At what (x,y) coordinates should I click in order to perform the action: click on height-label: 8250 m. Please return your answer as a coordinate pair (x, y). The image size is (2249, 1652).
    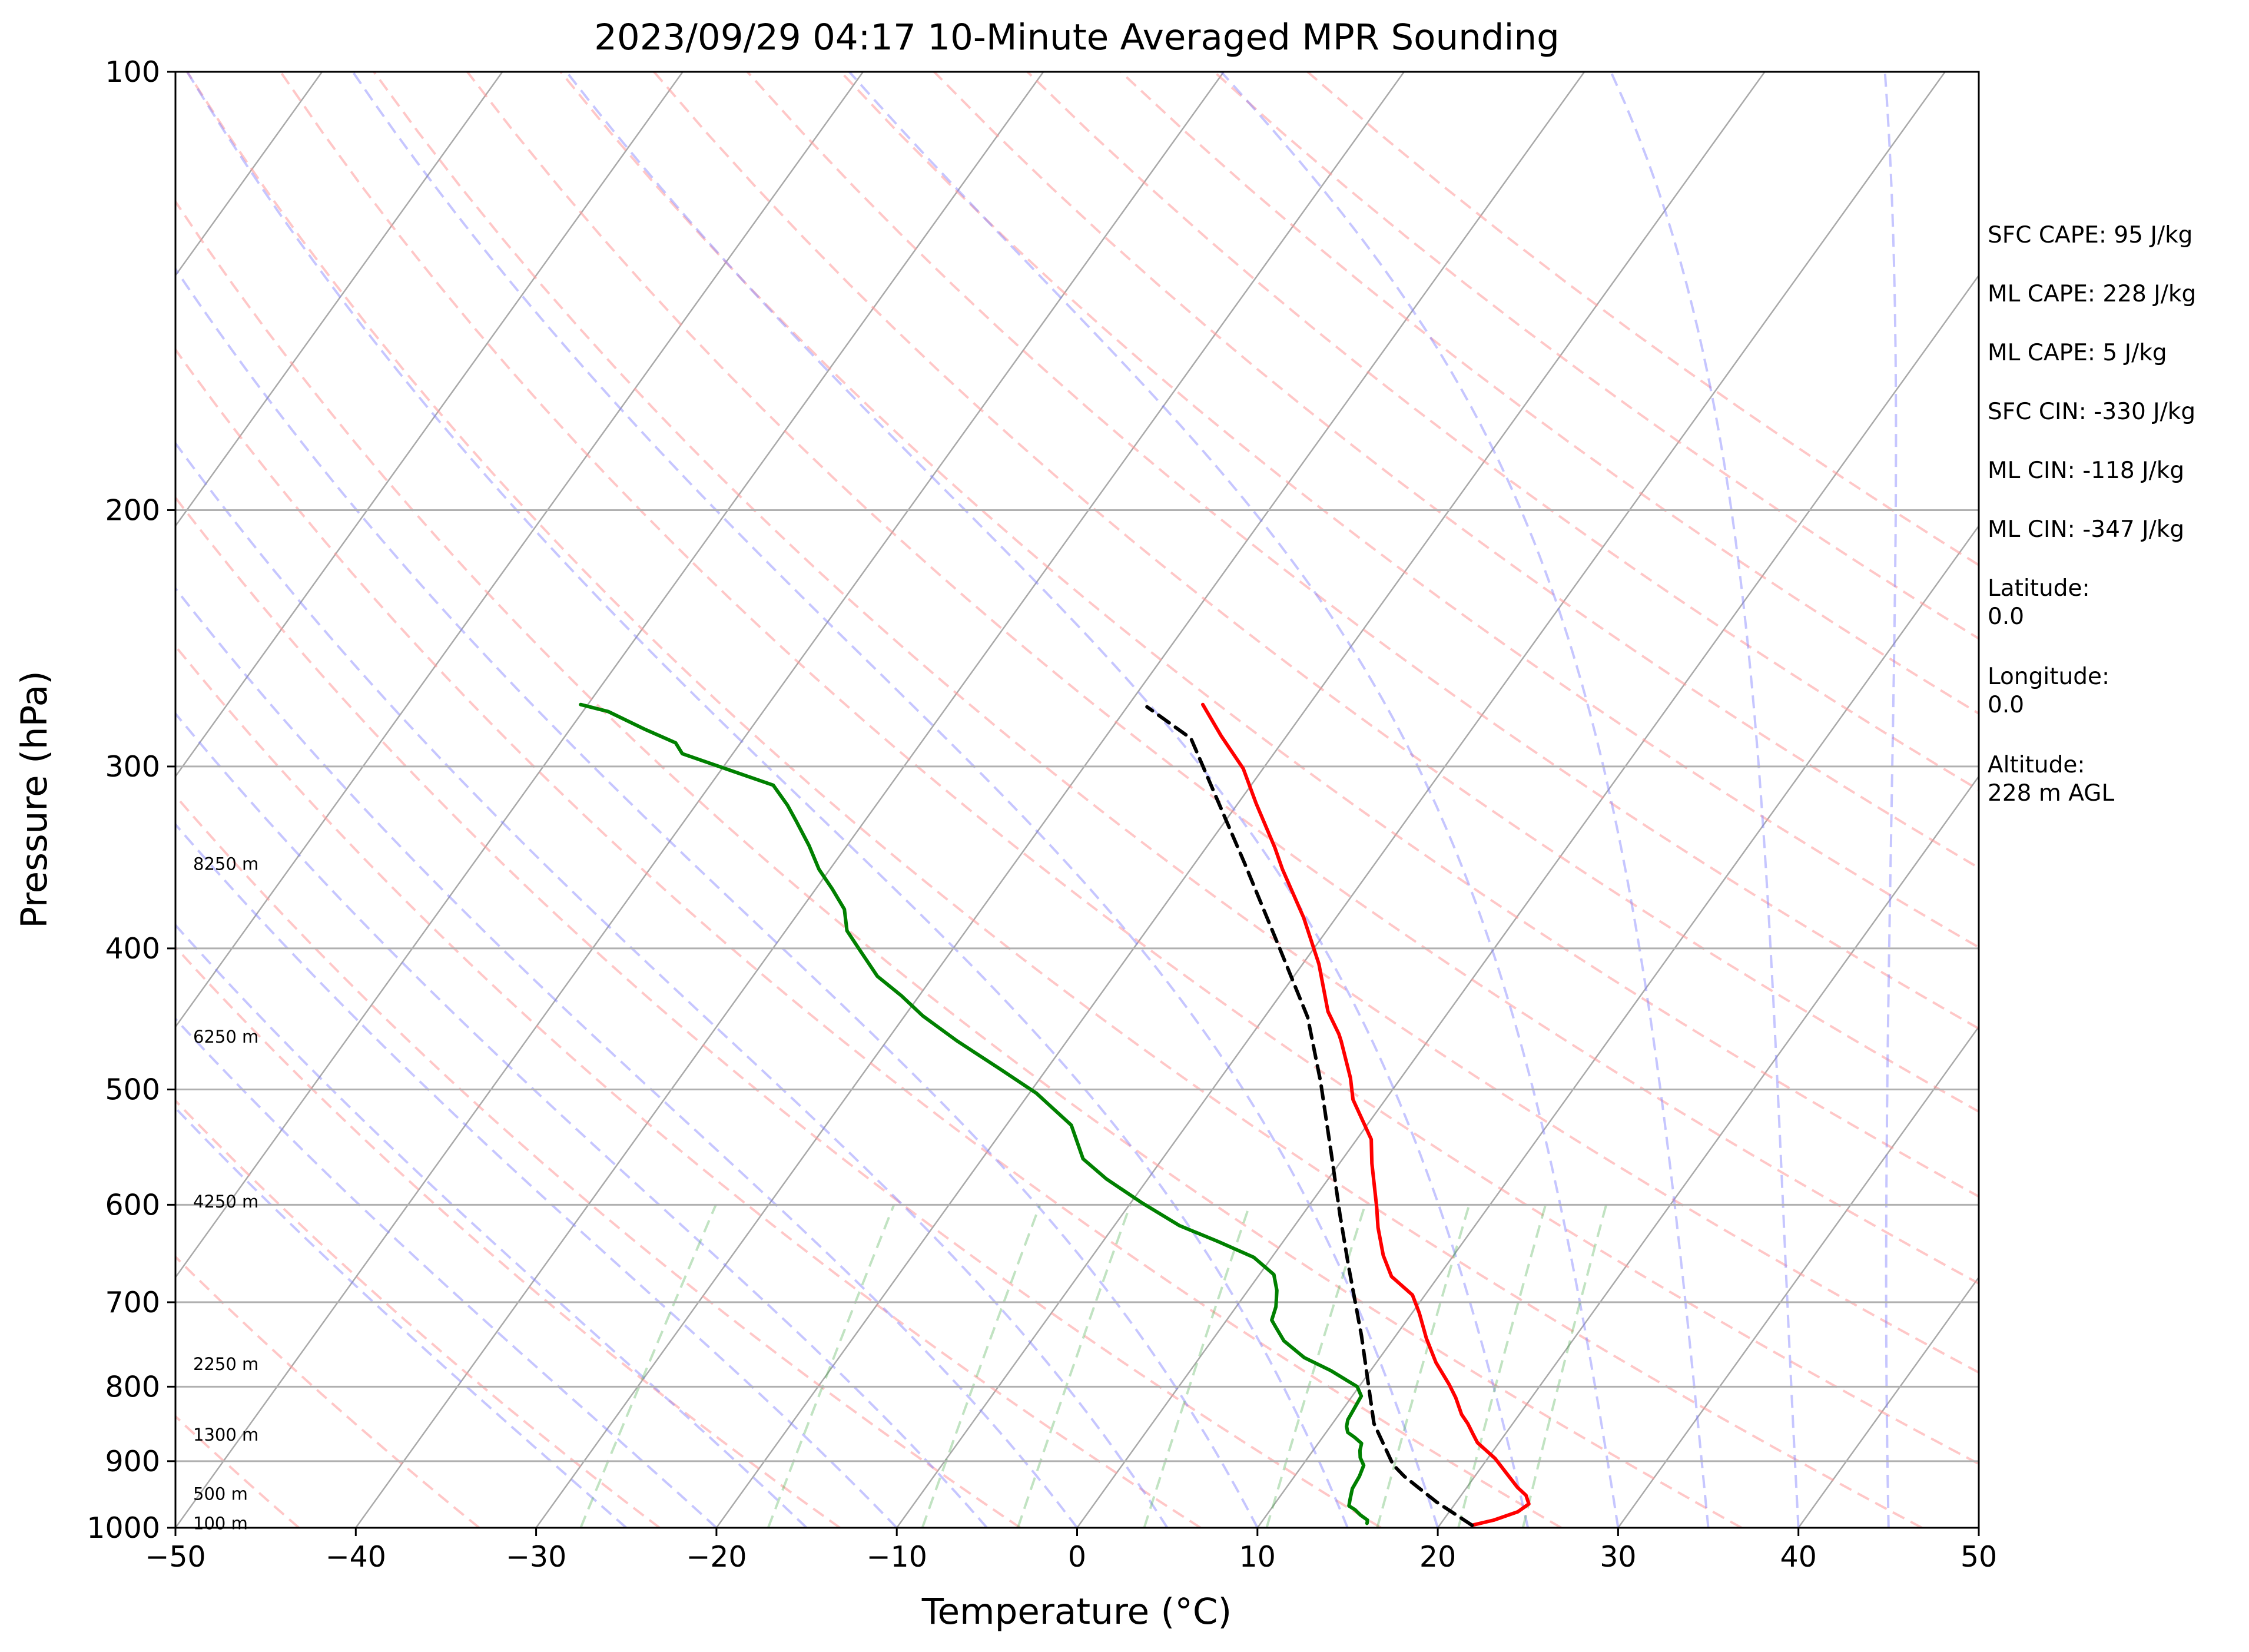
    Looking at the image, I should click on (225, 864).